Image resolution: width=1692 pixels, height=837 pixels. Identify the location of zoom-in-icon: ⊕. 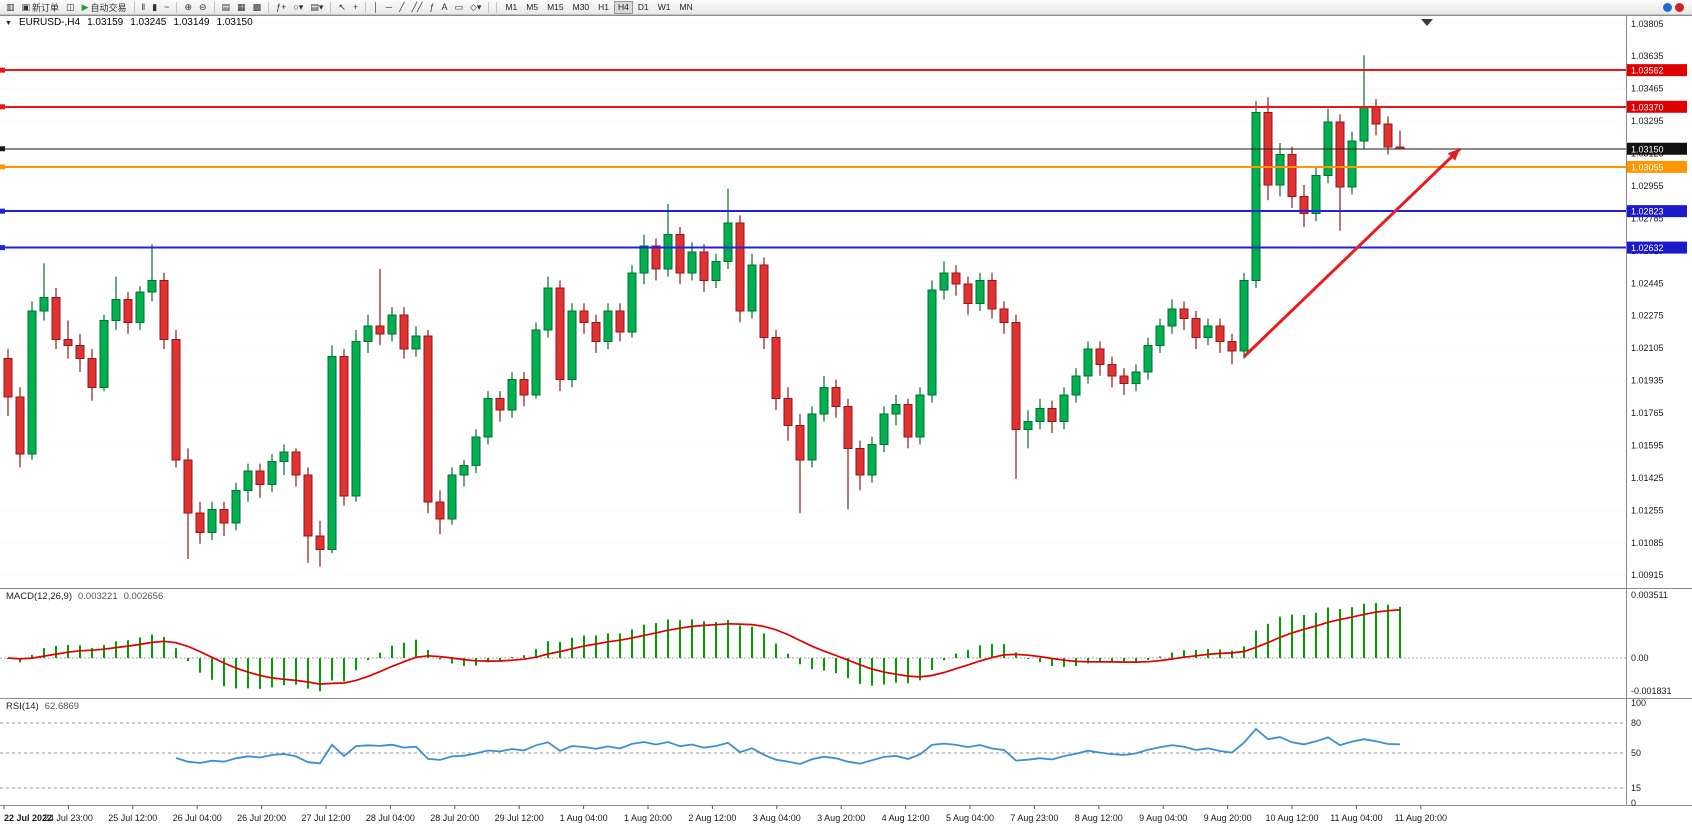
(188, 7).